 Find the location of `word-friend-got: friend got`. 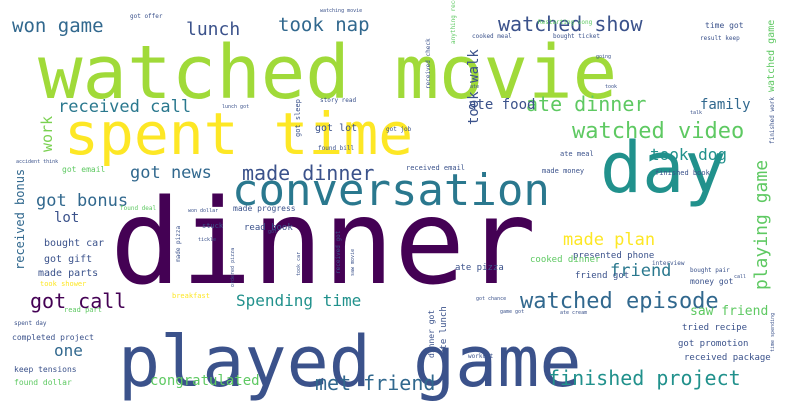

word-friend-got: friend got is located at coordinates (602, 276).